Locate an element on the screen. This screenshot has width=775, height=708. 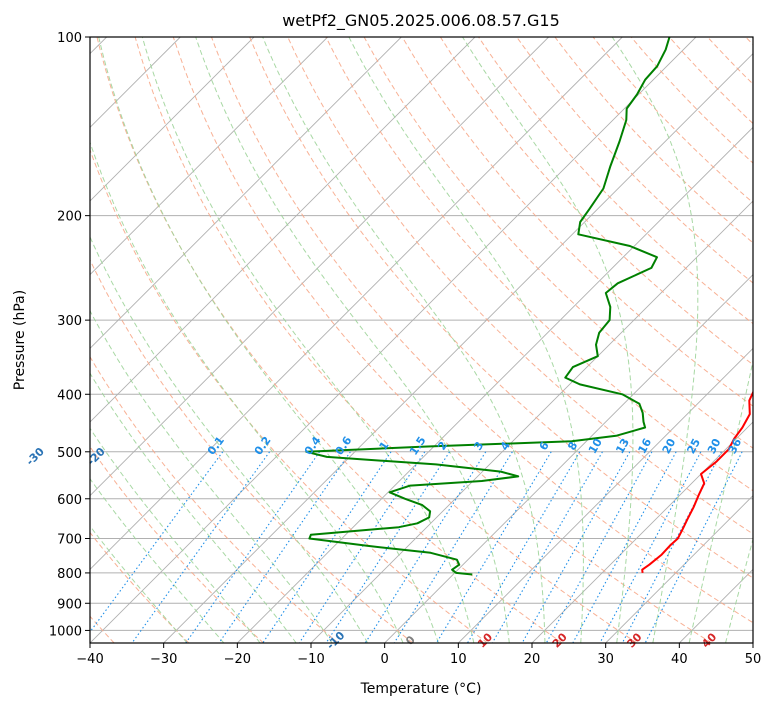
dry-adiabat-label: -10 is located at coordinates (335, 640).